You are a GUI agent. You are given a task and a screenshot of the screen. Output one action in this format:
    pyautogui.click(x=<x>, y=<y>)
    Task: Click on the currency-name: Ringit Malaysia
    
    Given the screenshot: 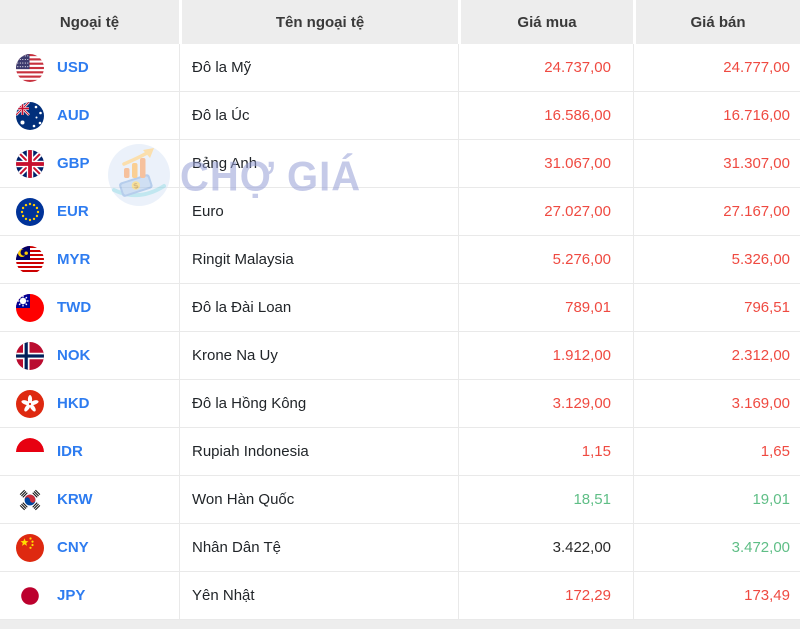 What is the action you would take?
    pyautogui.click(x=318, y=259)
    